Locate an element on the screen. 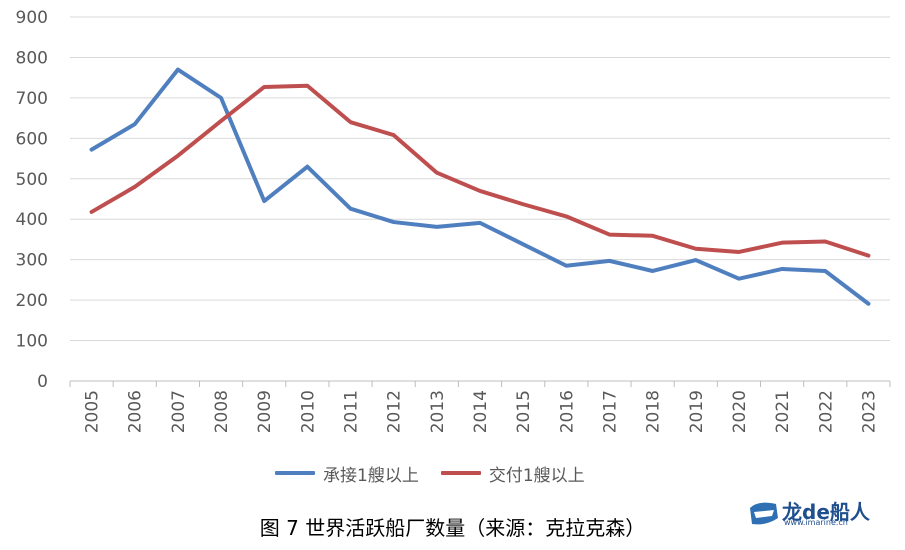  y-tick-label: 500 is located at coordinates (32, 180).